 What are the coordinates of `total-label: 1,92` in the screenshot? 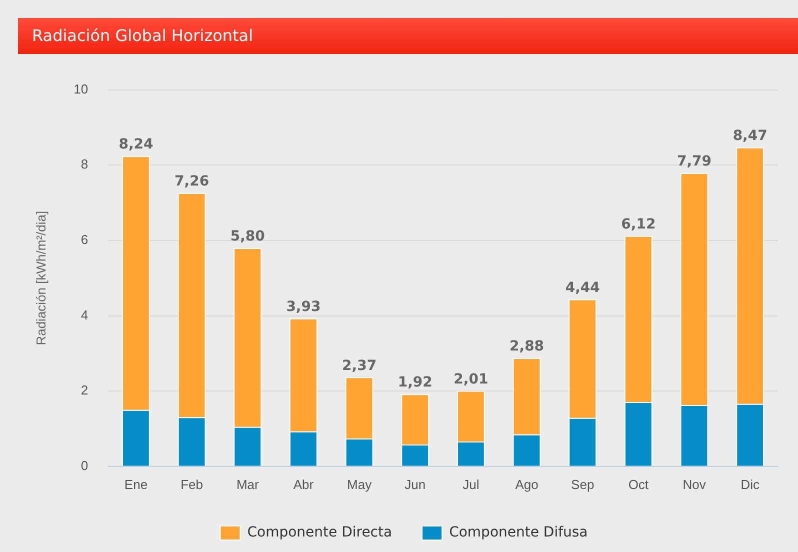 It's located at (415, 382).